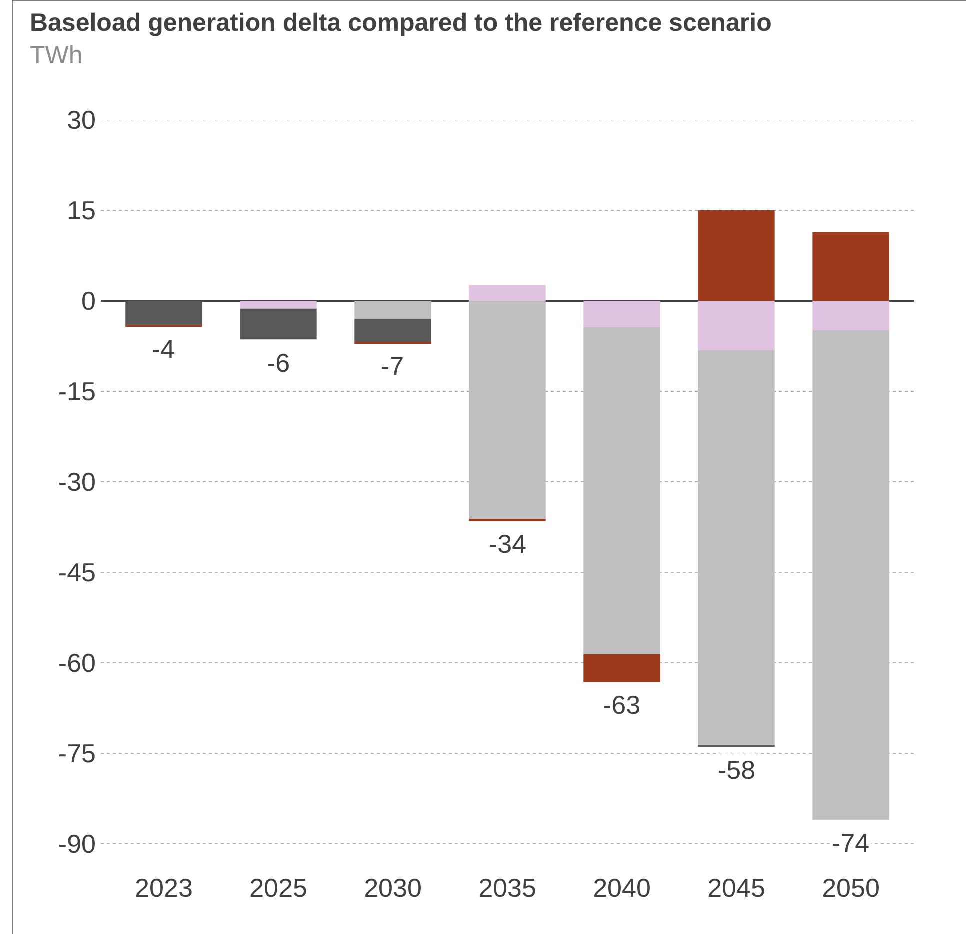 The width and height of the screenshot is (966, 934). Describe the element at coordinates (401, 22) in the screenshot. I see `chart-title: Baseload generation delta compared to the reference scenario` at that location.